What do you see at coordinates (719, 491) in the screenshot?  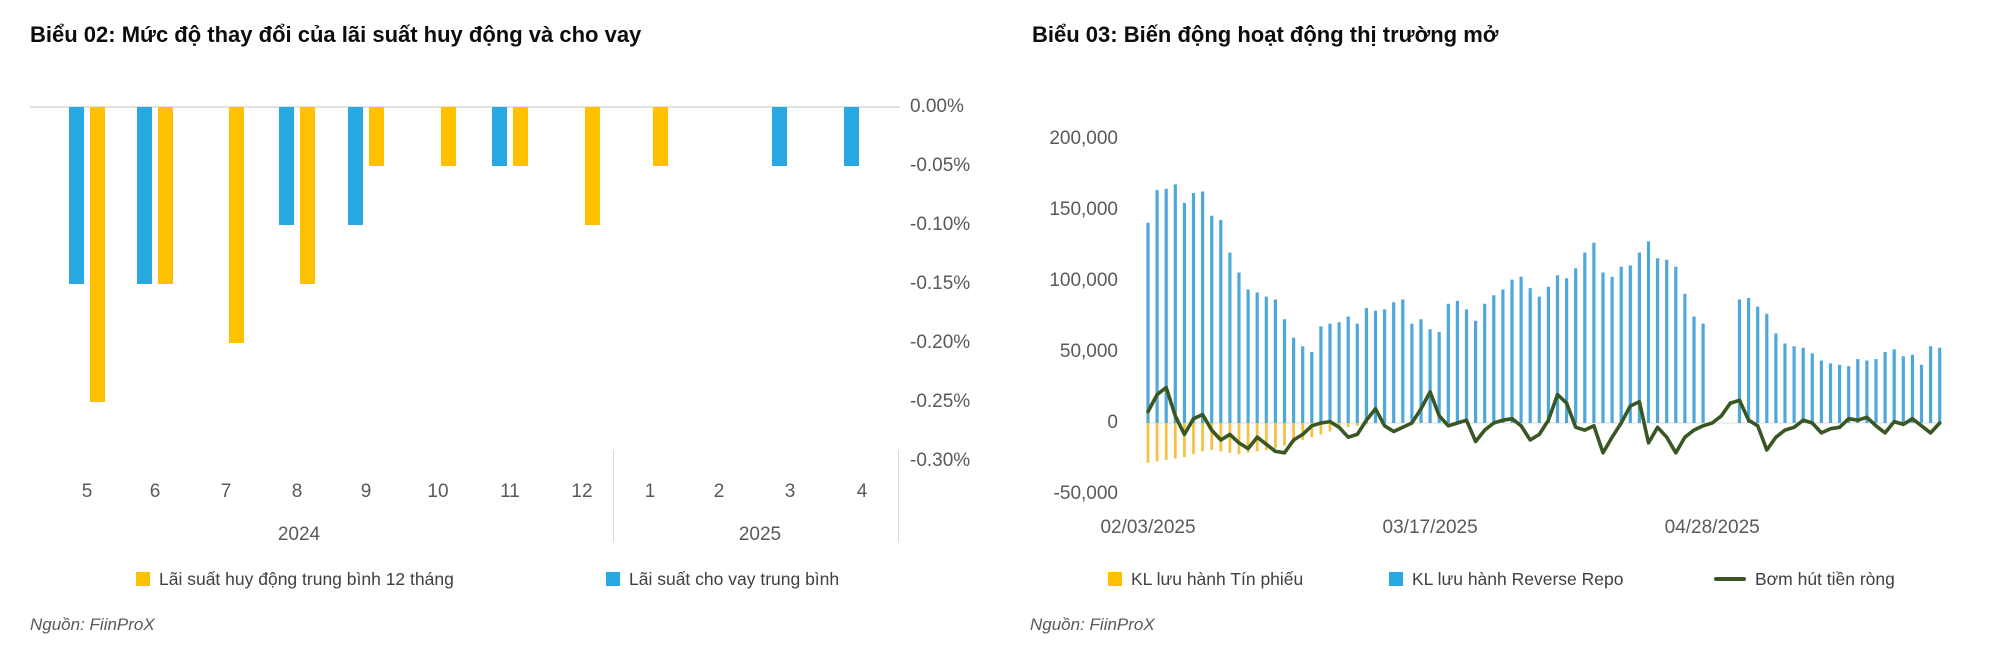 I see `month-label: 2` at bounding box center [719, 491].